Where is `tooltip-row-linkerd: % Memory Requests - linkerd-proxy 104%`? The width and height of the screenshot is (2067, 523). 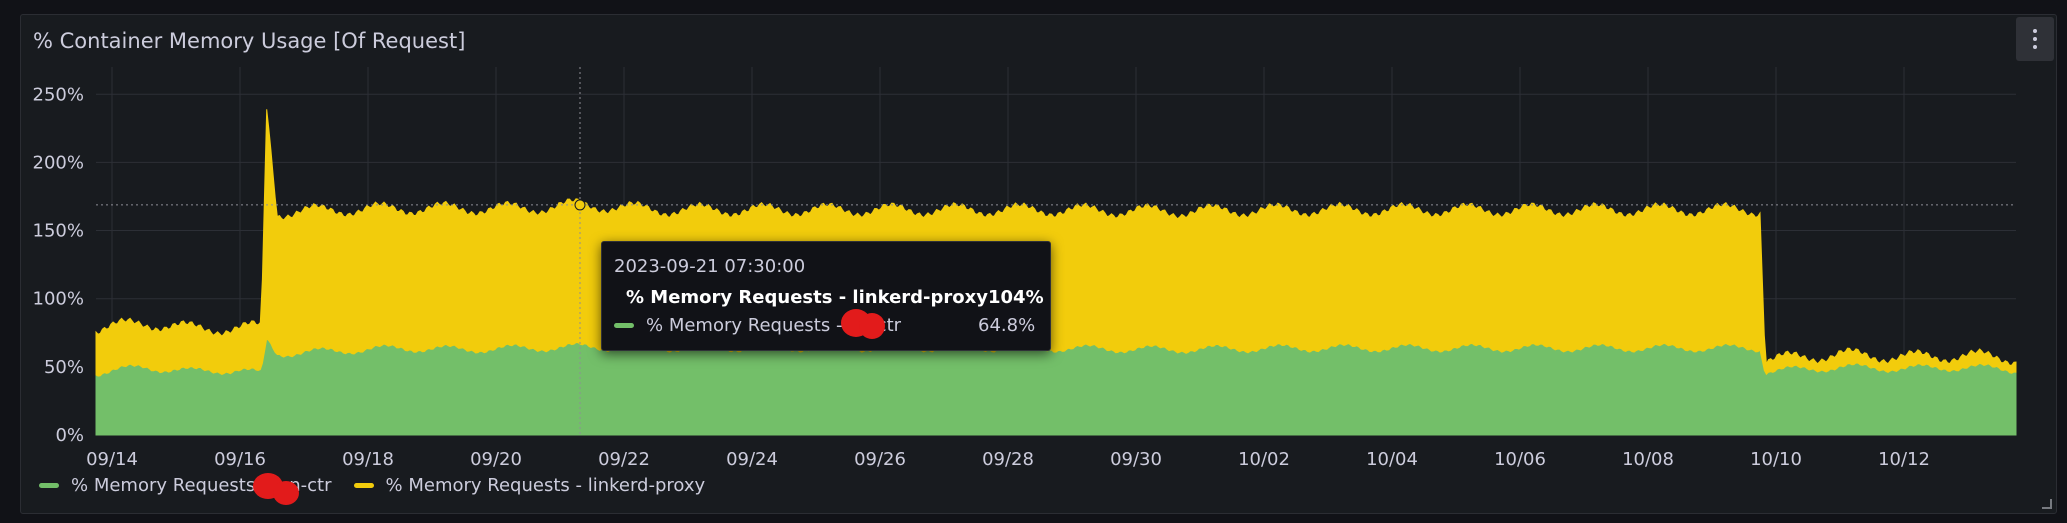 tooltip-row-linkerd: % Memory Requests - linkerd-proxy 104% is located at coordinates (829, 297).